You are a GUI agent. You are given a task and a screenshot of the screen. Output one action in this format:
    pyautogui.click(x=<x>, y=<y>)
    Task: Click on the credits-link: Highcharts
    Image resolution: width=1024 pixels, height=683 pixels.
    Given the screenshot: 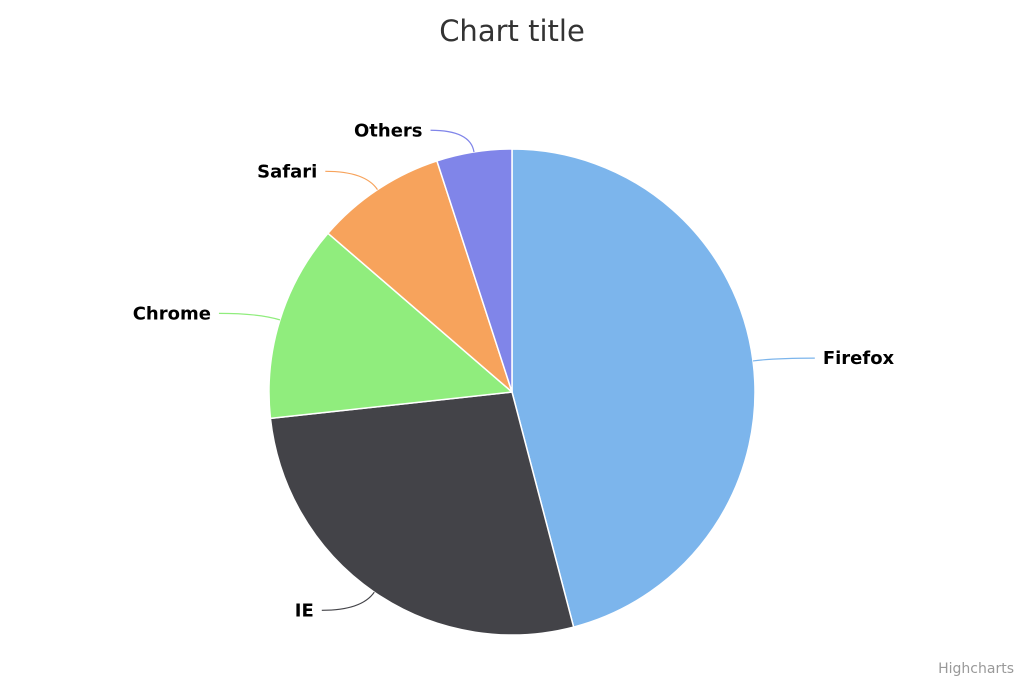 What is the action you would take?
    pyautogui.click(x=976, y=669)
    